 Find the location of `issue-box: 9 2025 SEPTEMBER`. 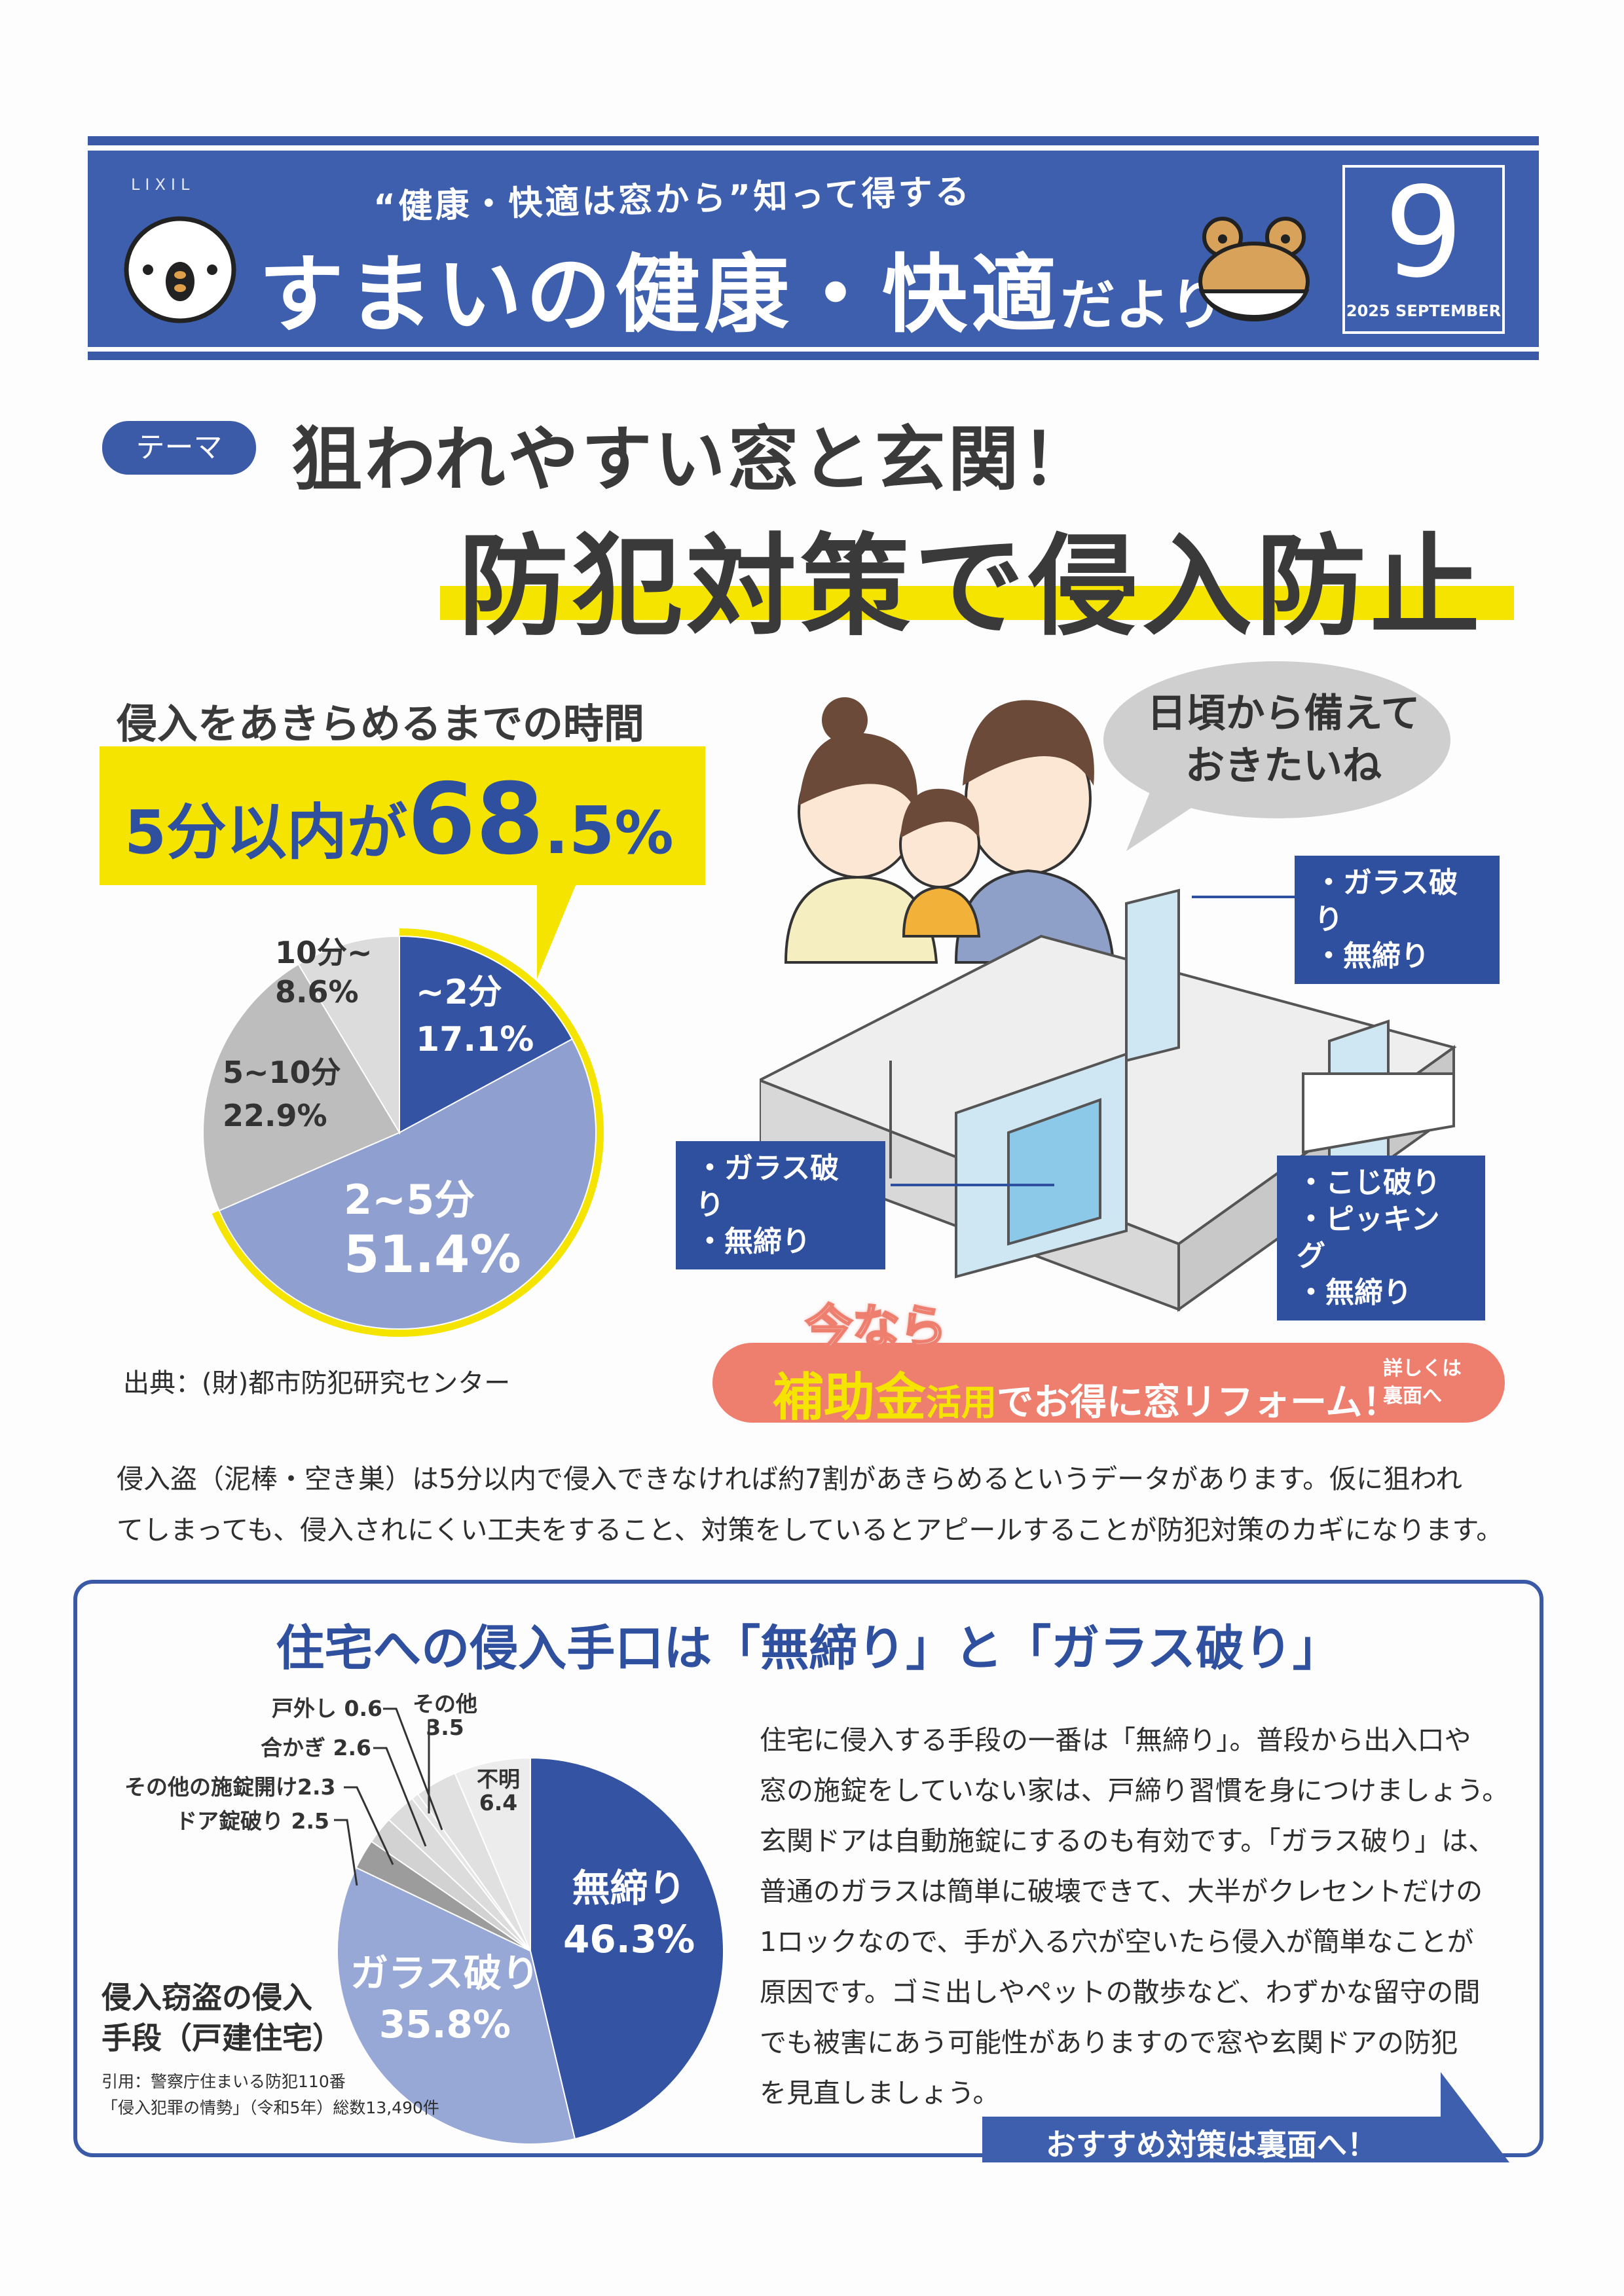

issue-box: 9 2025 SEPTEMBER is located at coordinates (1423, 249).